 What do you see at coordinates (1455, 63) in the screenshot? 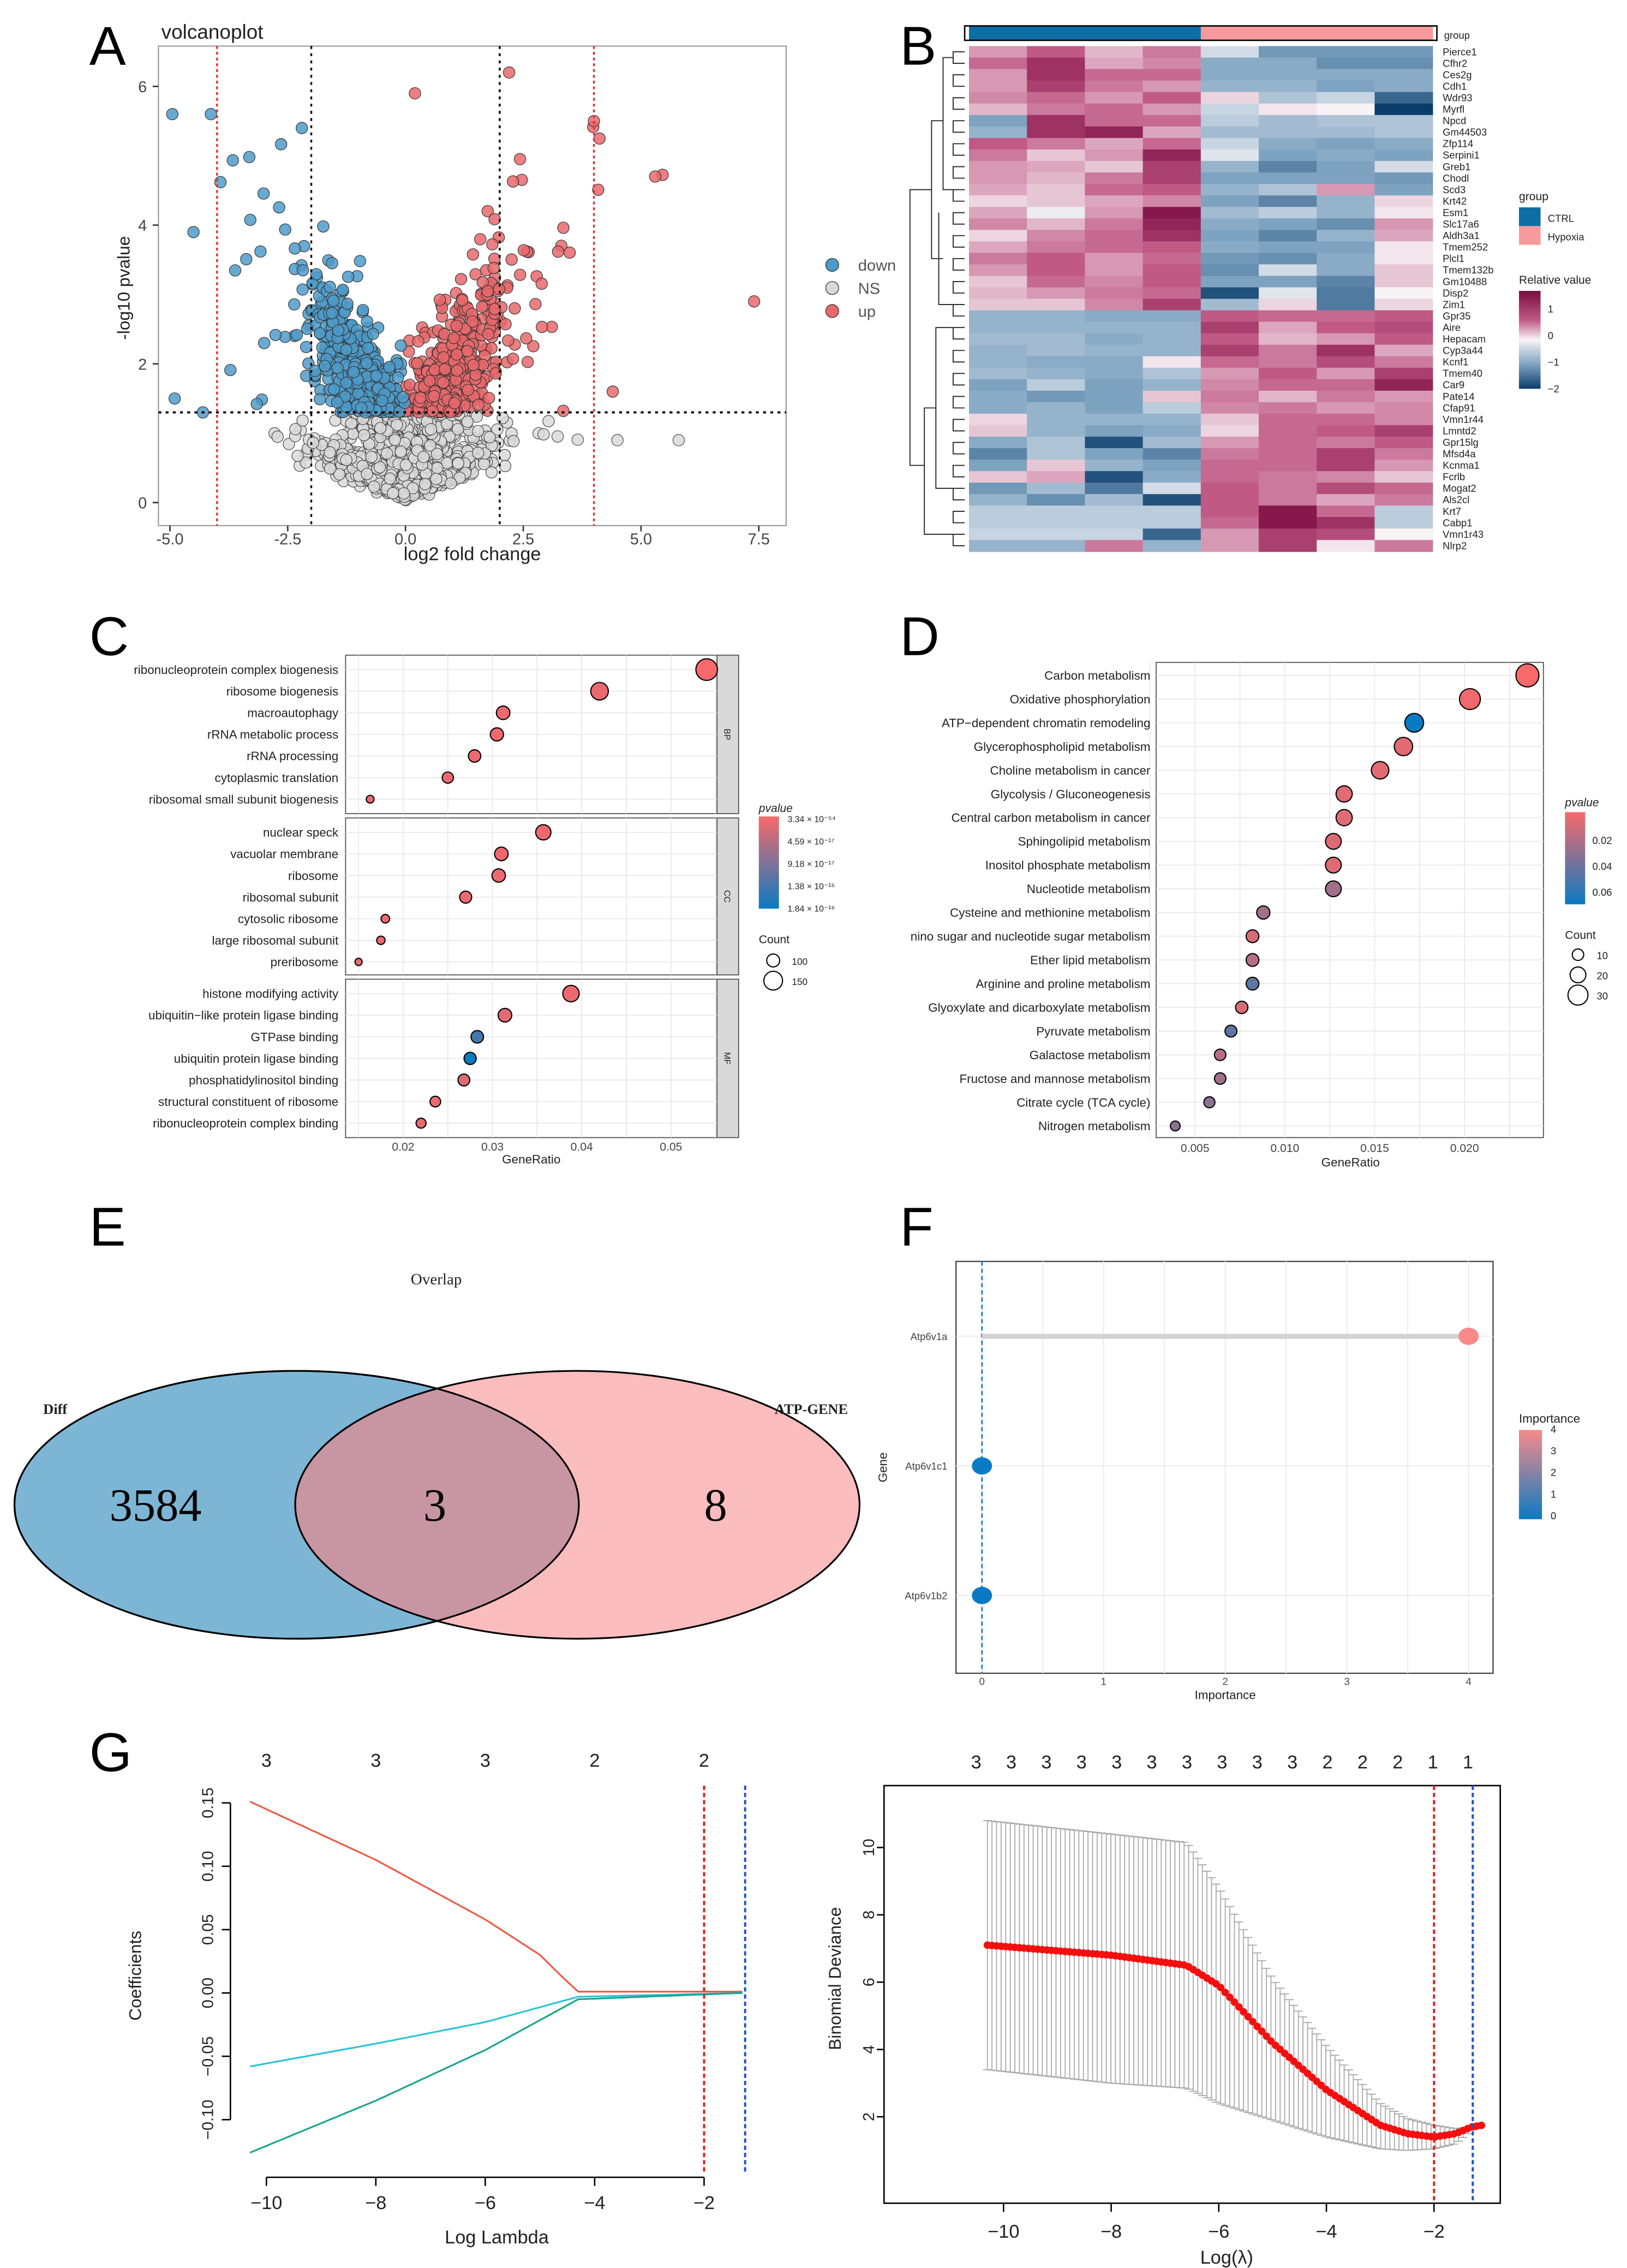
I see `gene-label: Cfhr2` at bounding box center [1455, 63].